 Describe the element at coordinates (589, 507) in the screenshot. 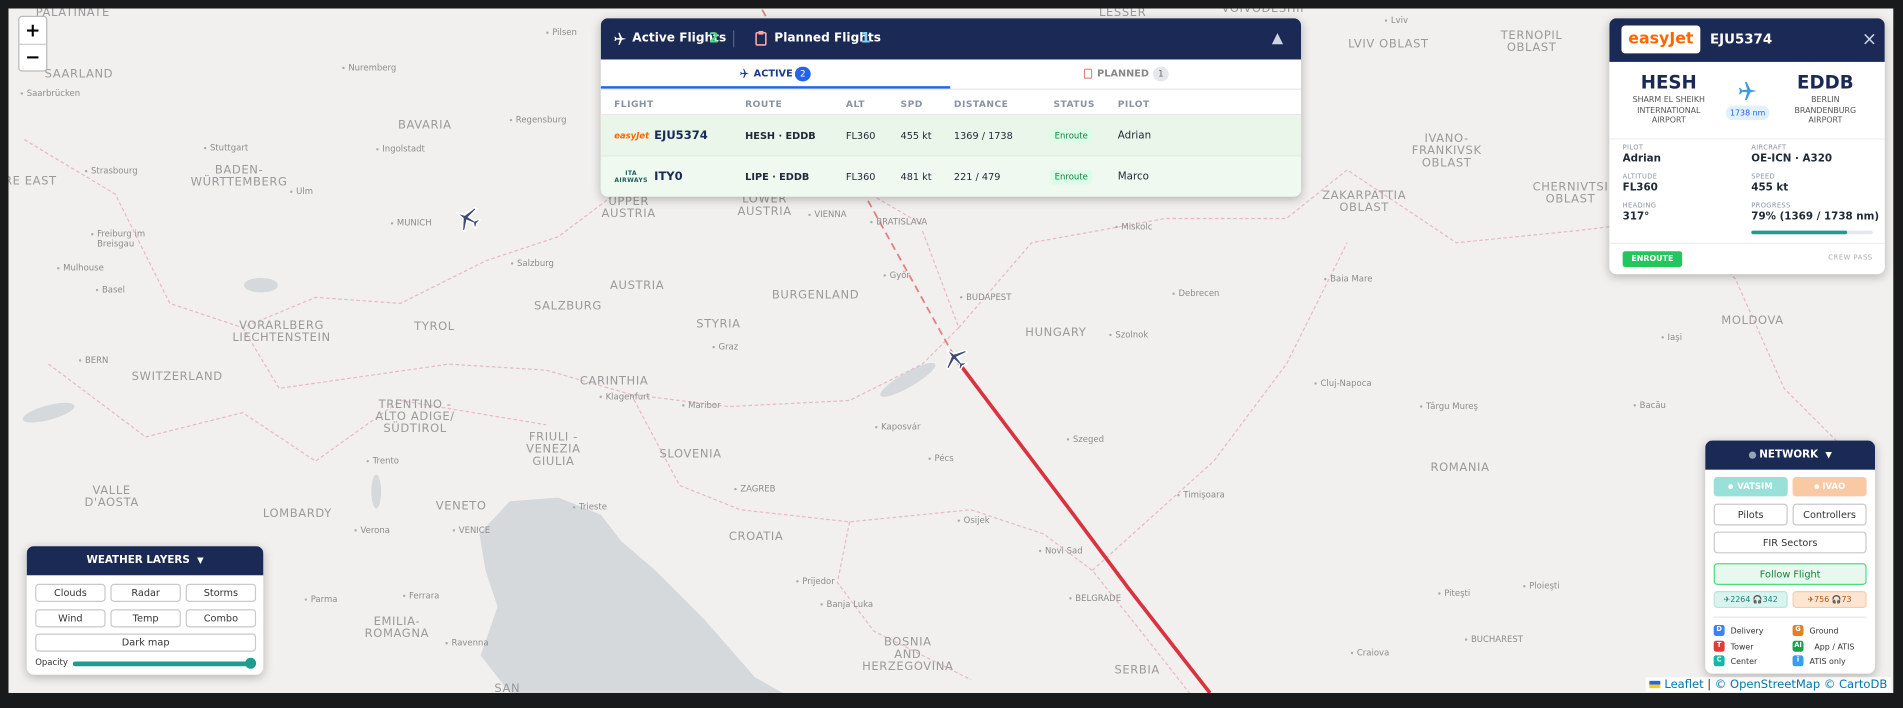

I see `city-label: Trieste` at that location.